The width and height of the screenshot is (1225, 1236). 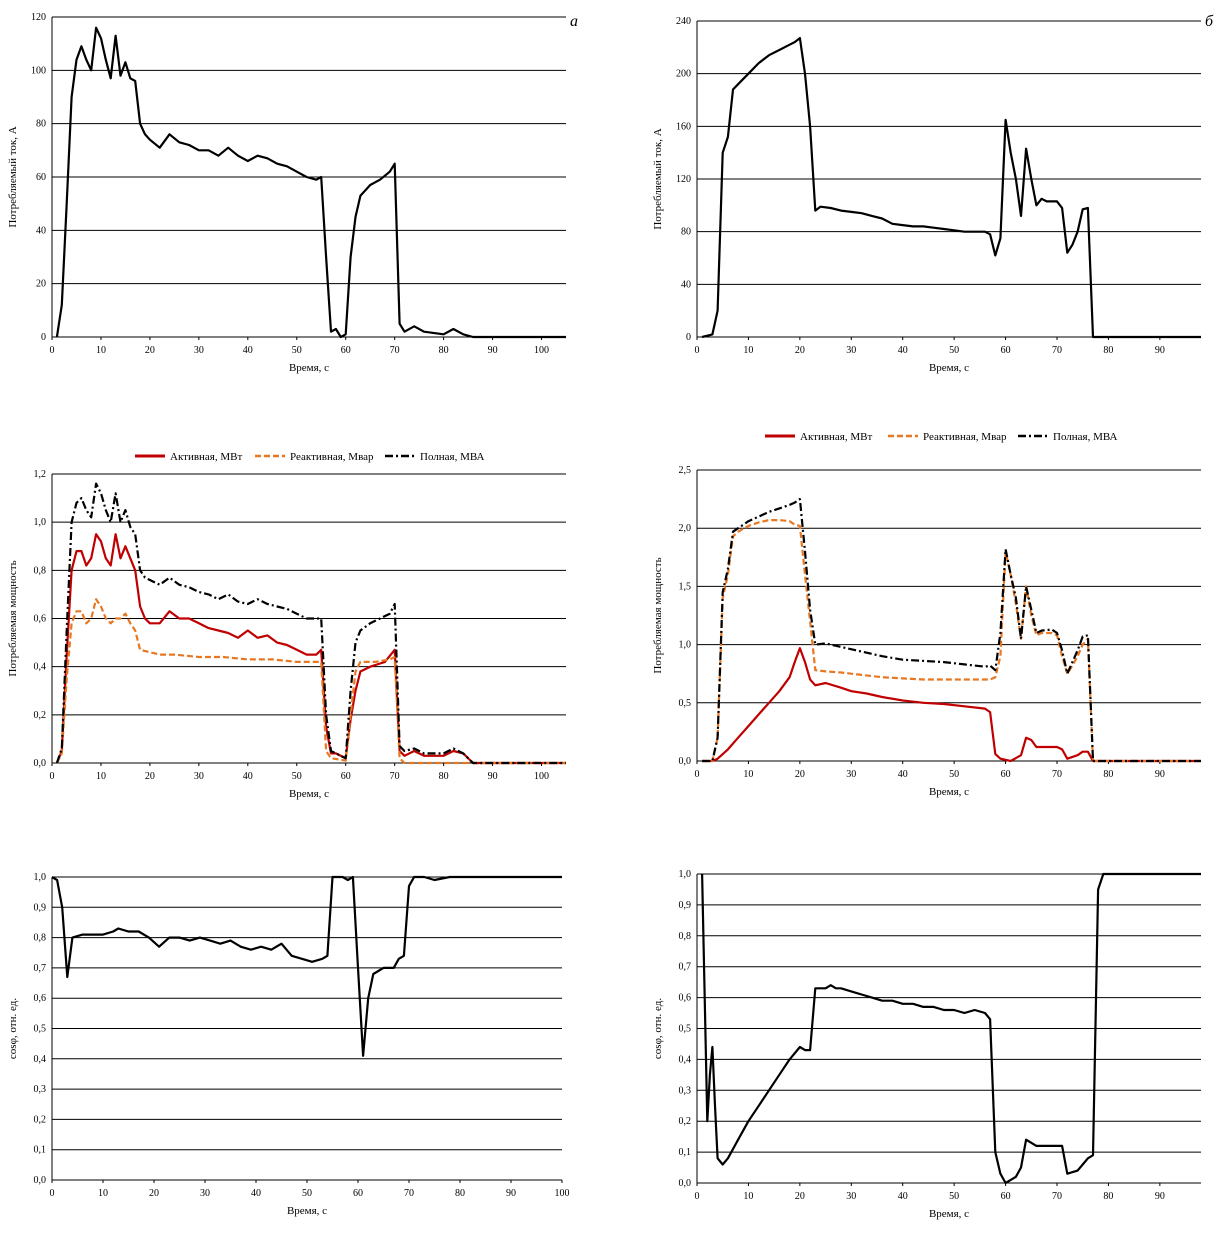 I want to click on panel-letter-a: а, so click(x=574, y=21).